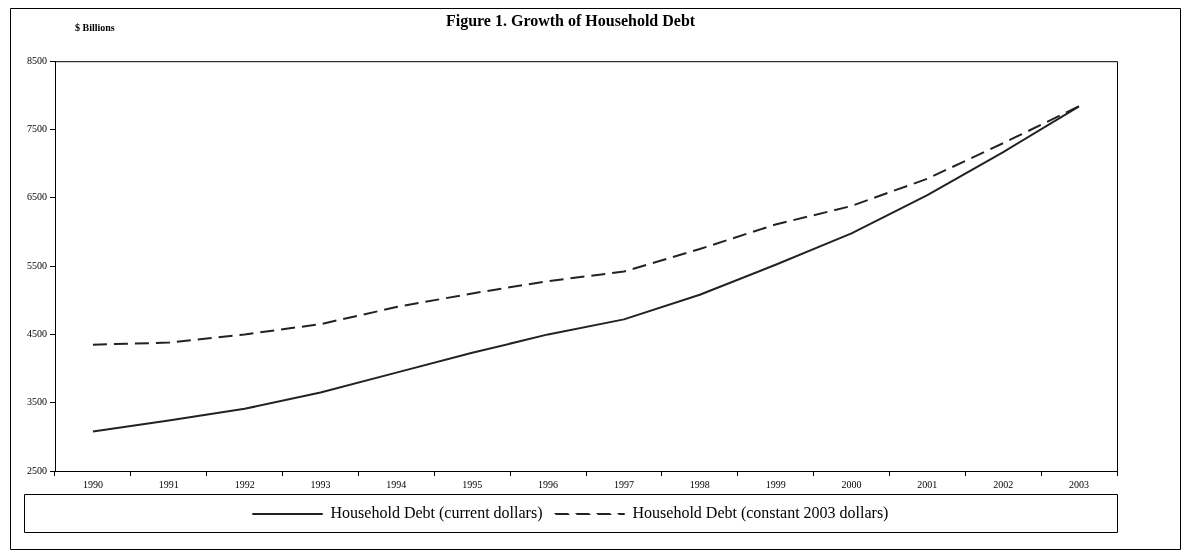 This screenshot has width=1191, height=558. What do you see at coordinates (548, 484) in the screenshot?
I see `x-tick-label: 1996` at bounding box center [548, 484].